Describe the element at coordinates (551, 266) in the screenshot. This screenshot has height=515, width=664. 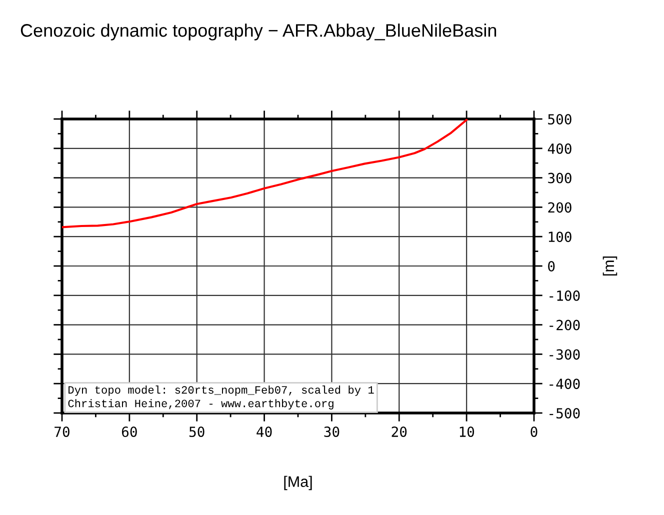
I see `y-tick-label: 0` at that location.